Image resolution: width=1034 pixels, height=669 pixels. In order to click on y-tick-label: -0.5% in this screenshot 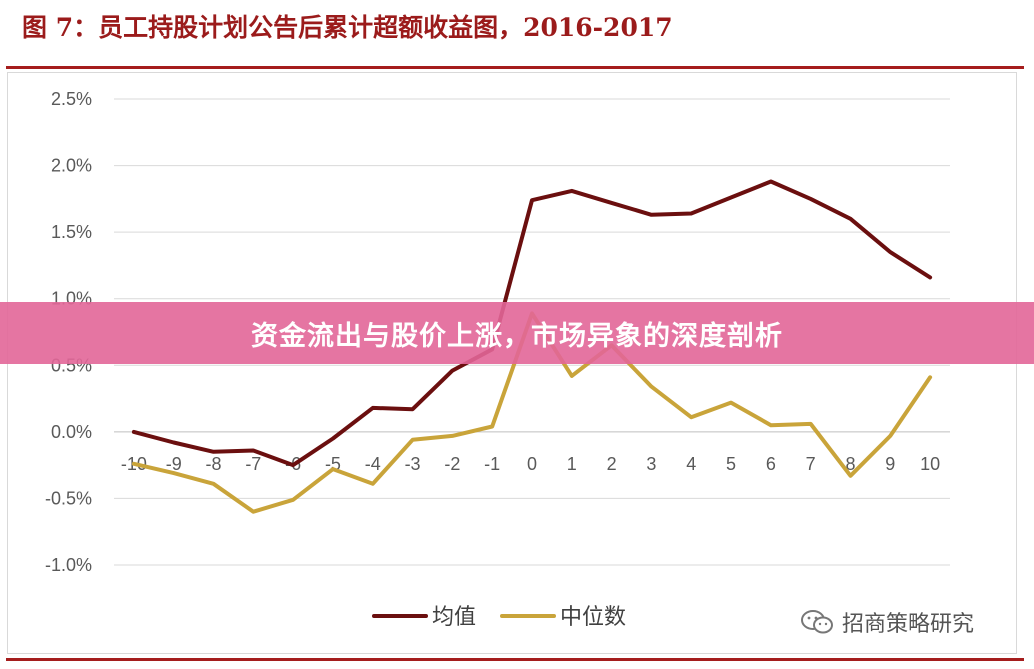, I will do `click(68, 498)`.